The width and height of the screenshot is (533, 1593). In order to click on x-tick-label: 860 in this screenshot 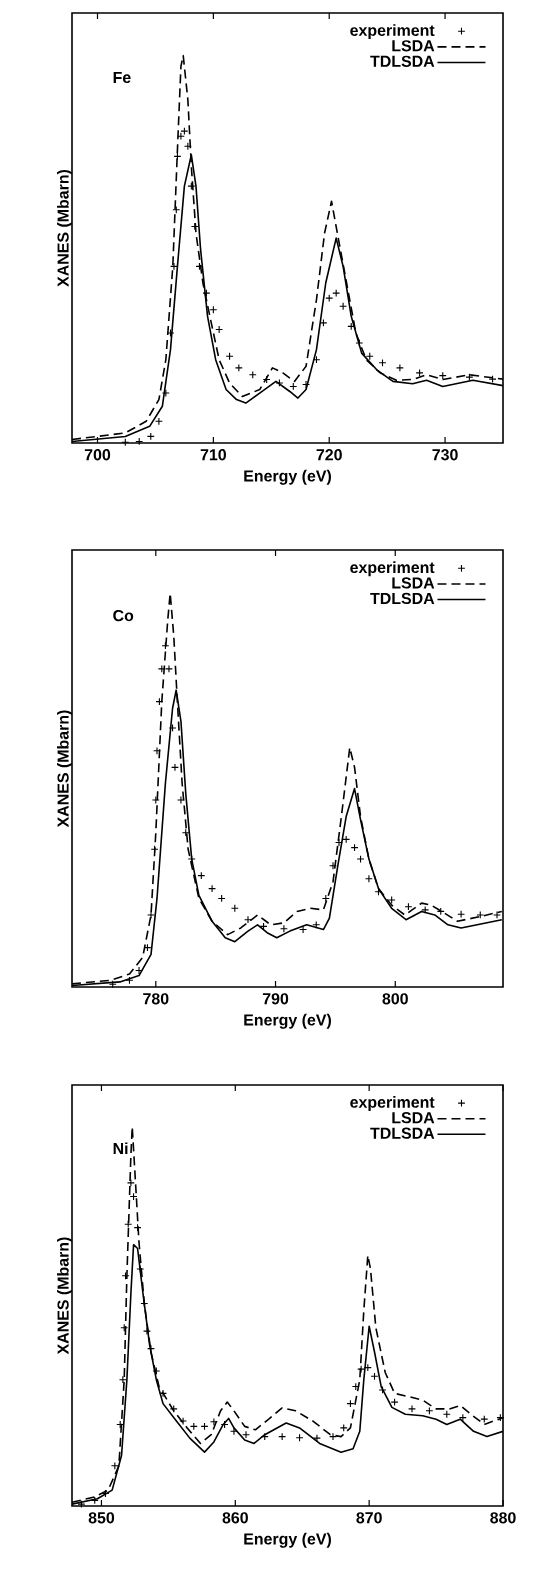, I will do `click(235, 1518)`.